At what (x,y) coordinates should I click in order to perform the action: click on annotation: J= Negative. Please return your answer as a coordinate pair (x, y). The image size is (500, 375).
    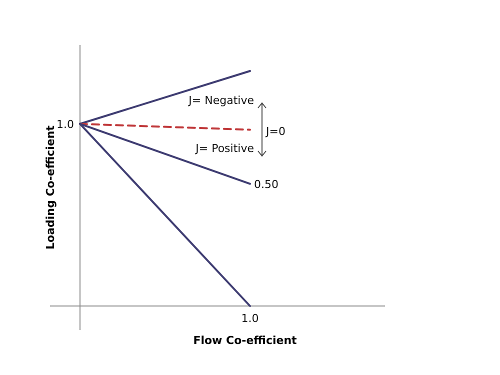
    Looking at the image, I should click on (221, 100).